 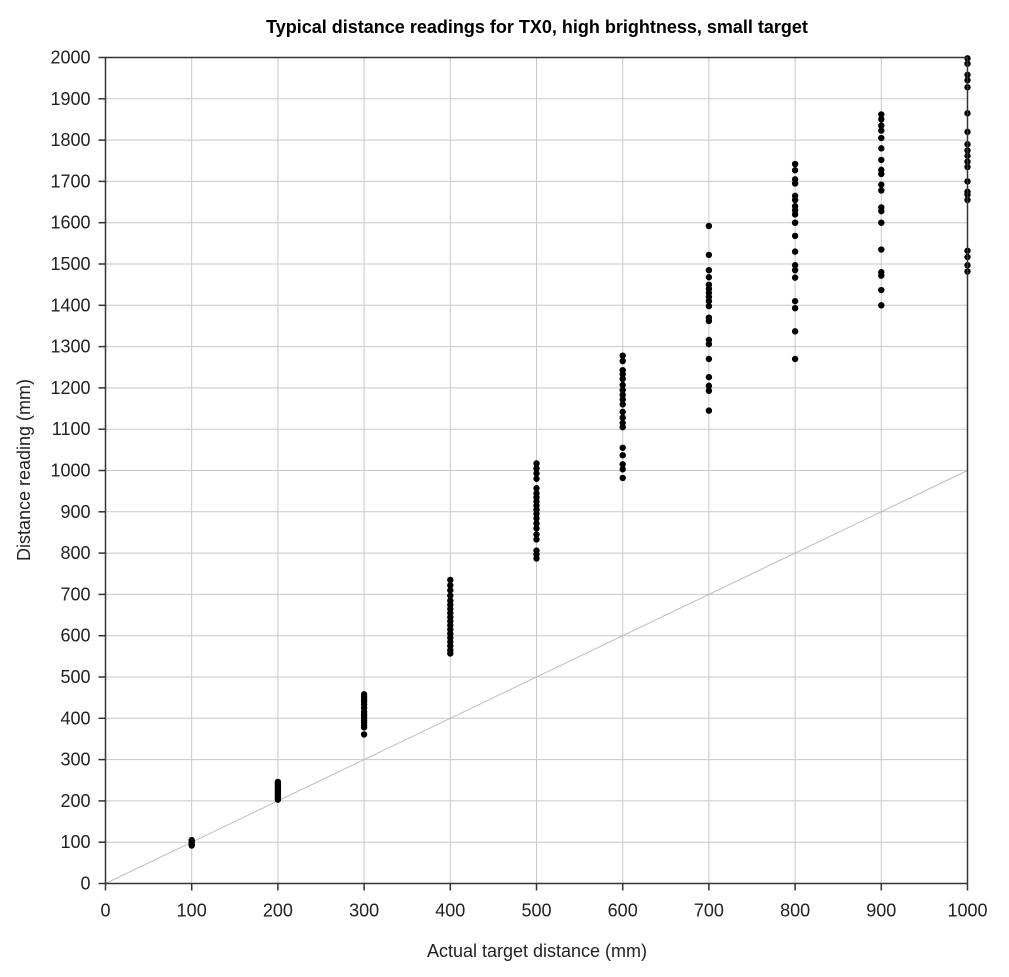 What do you see at coordinates (795, 911) in the screenshot?
I see `x-tick-label: 800` at bounding box center [795, 911].